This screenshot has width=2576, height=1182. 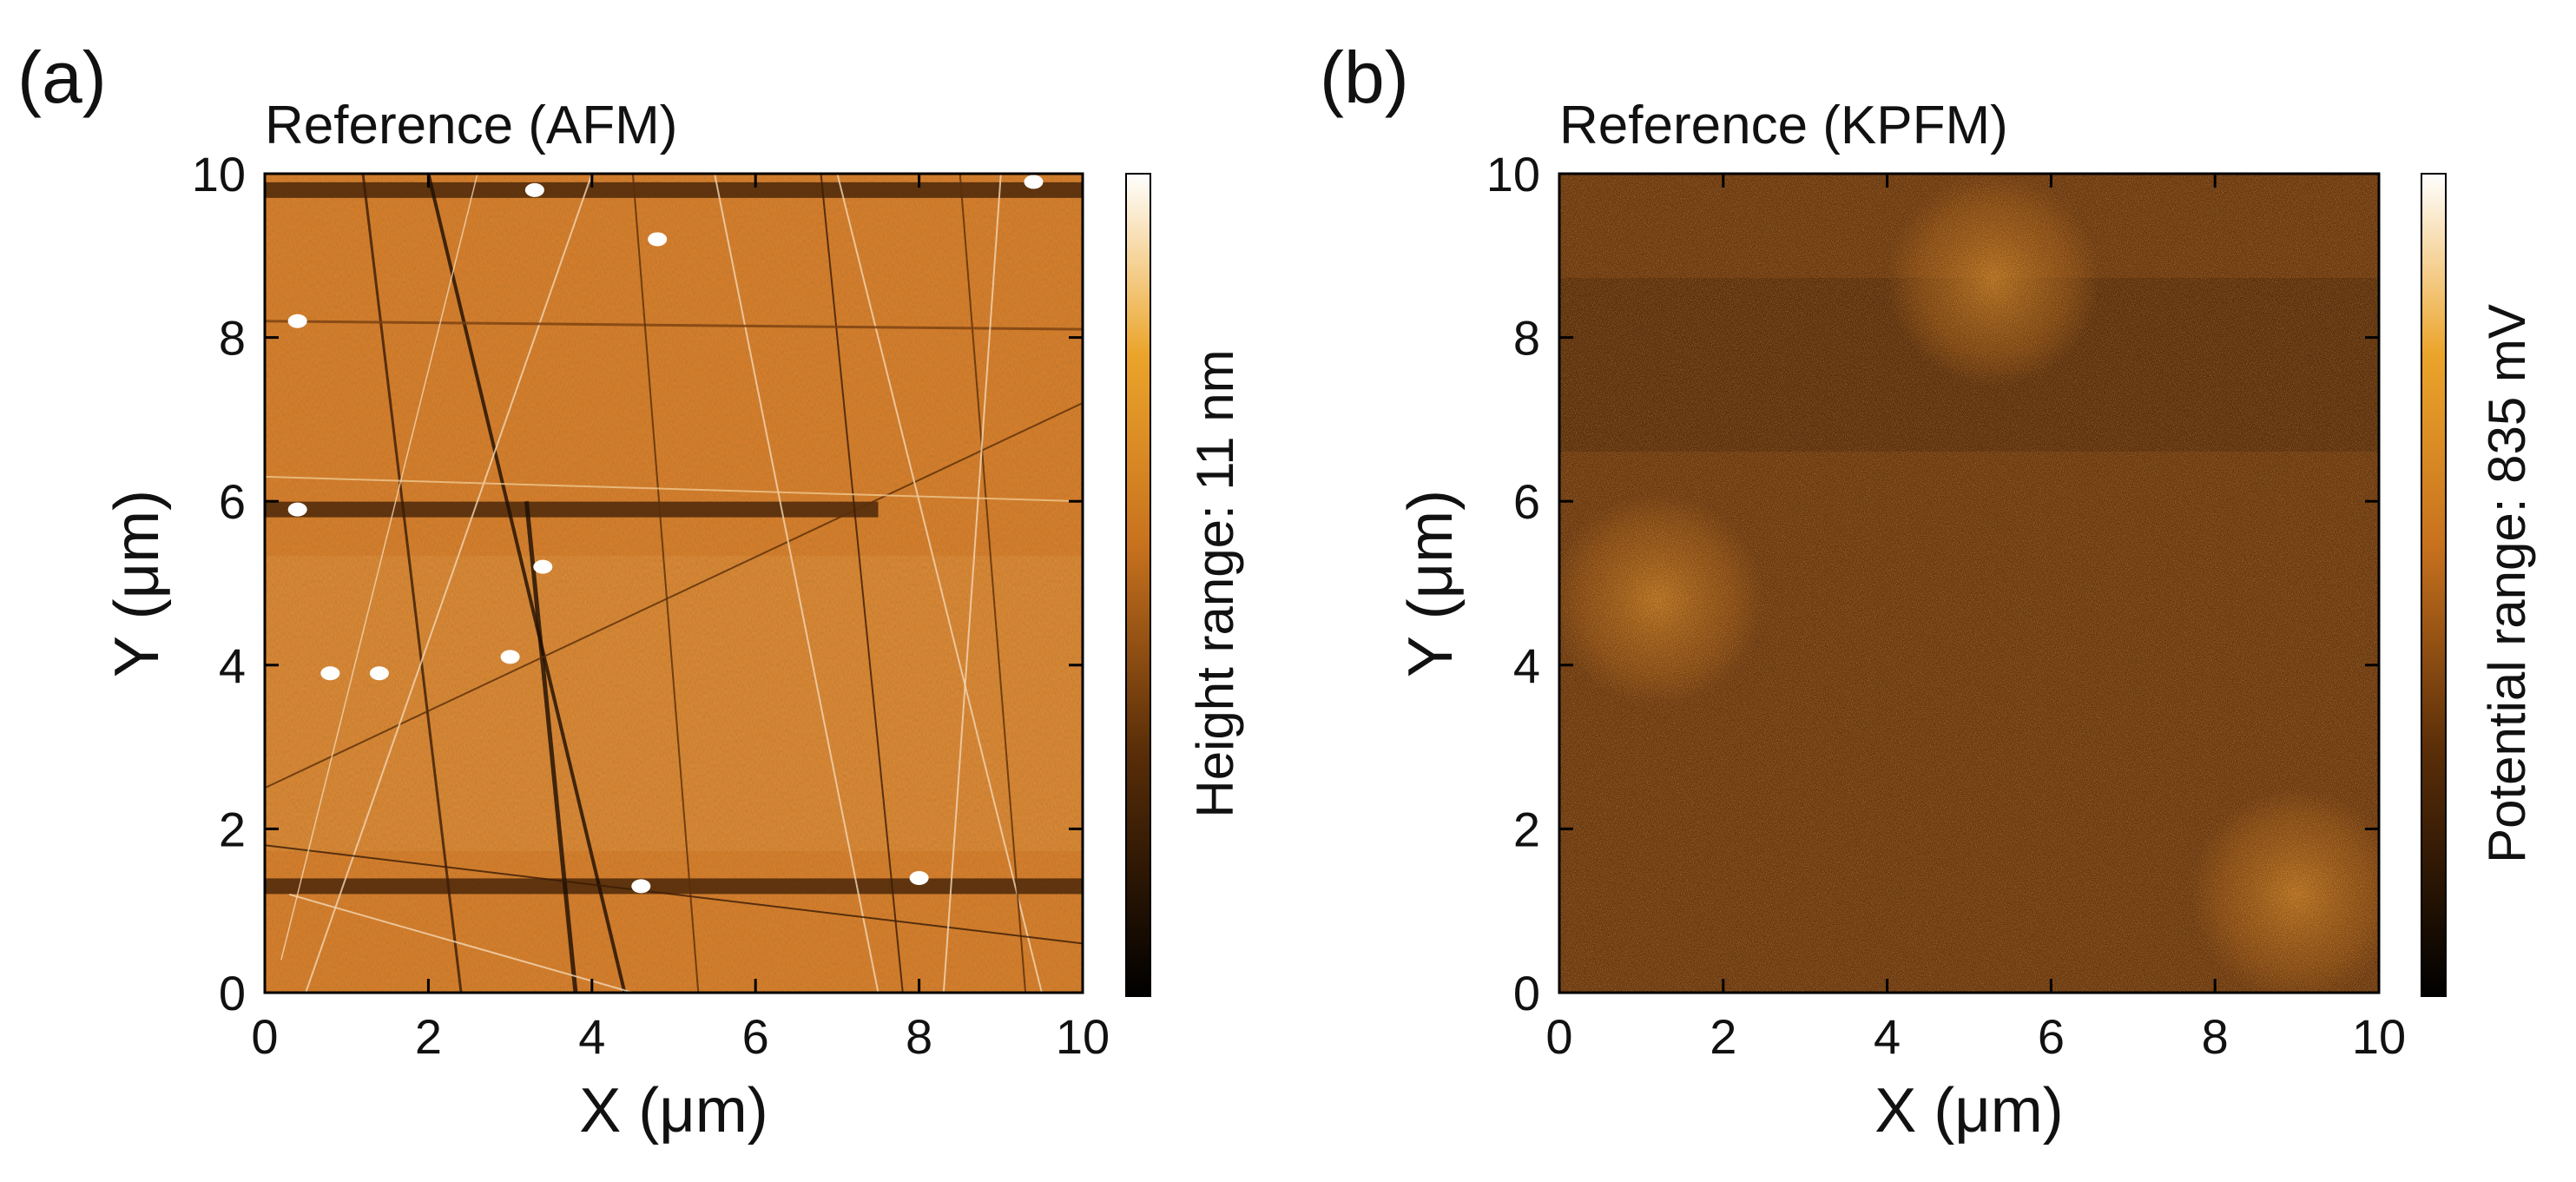 I want to click on x-axis-label-b: X (μm), so click(x=1968, y=1111).